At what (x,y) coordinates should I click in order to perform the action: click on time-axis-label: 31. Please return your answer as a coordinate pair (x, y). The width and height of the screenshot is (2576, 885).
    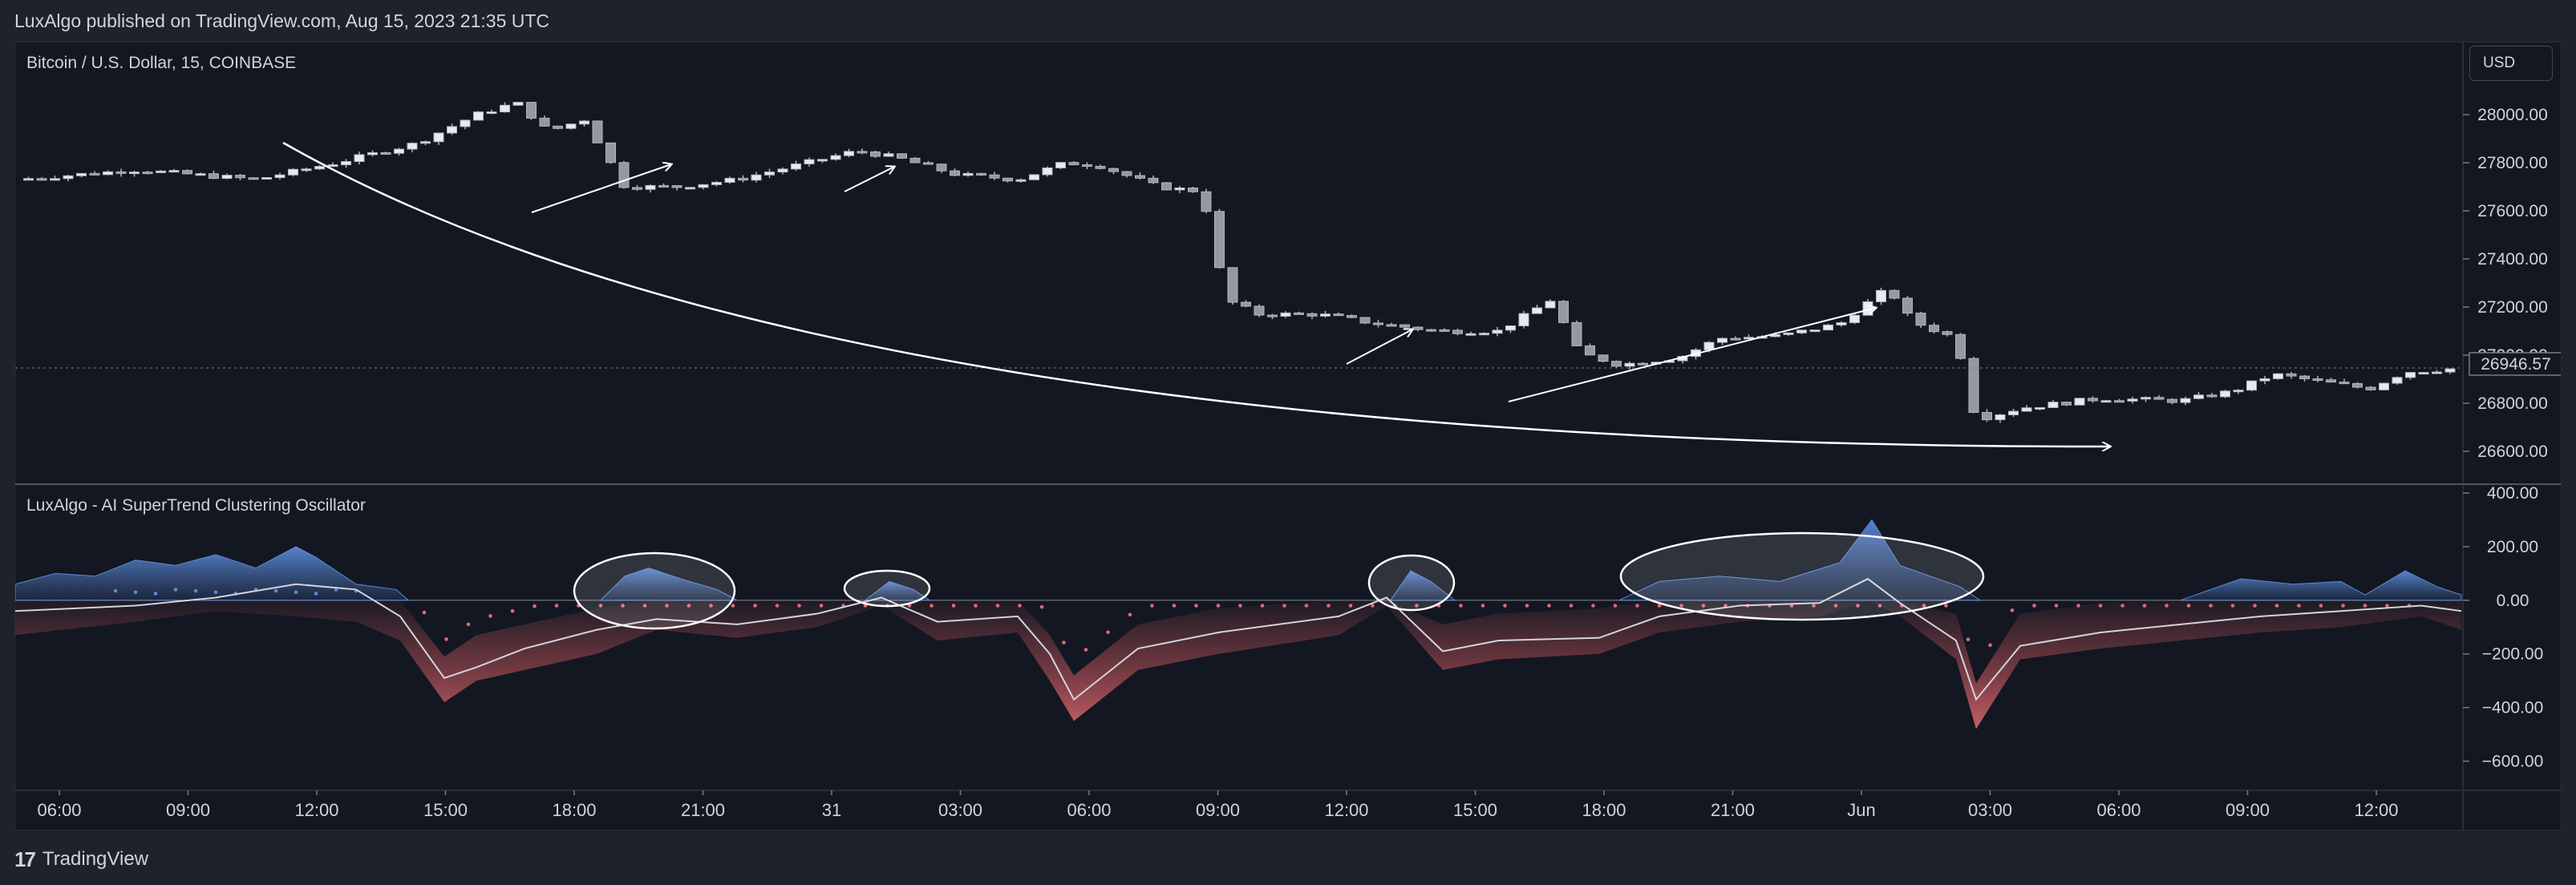
    Looking at the image, I should click on (831, 810).